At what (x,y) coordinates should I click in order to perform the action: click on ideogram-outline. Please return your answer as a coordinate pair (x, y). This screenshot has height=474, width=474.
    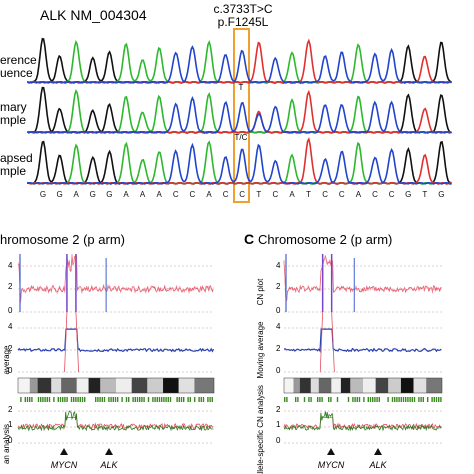
    Looking at the image, I should click on (363, 385).